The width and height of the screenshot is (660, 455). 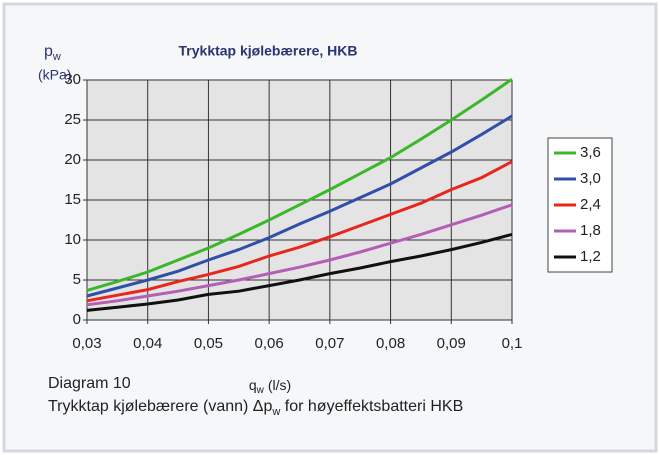 What do you see at coordinates (72, 239) in the screenshot?
I see `y-tick-label: 10` at bounding box center [72, 239].